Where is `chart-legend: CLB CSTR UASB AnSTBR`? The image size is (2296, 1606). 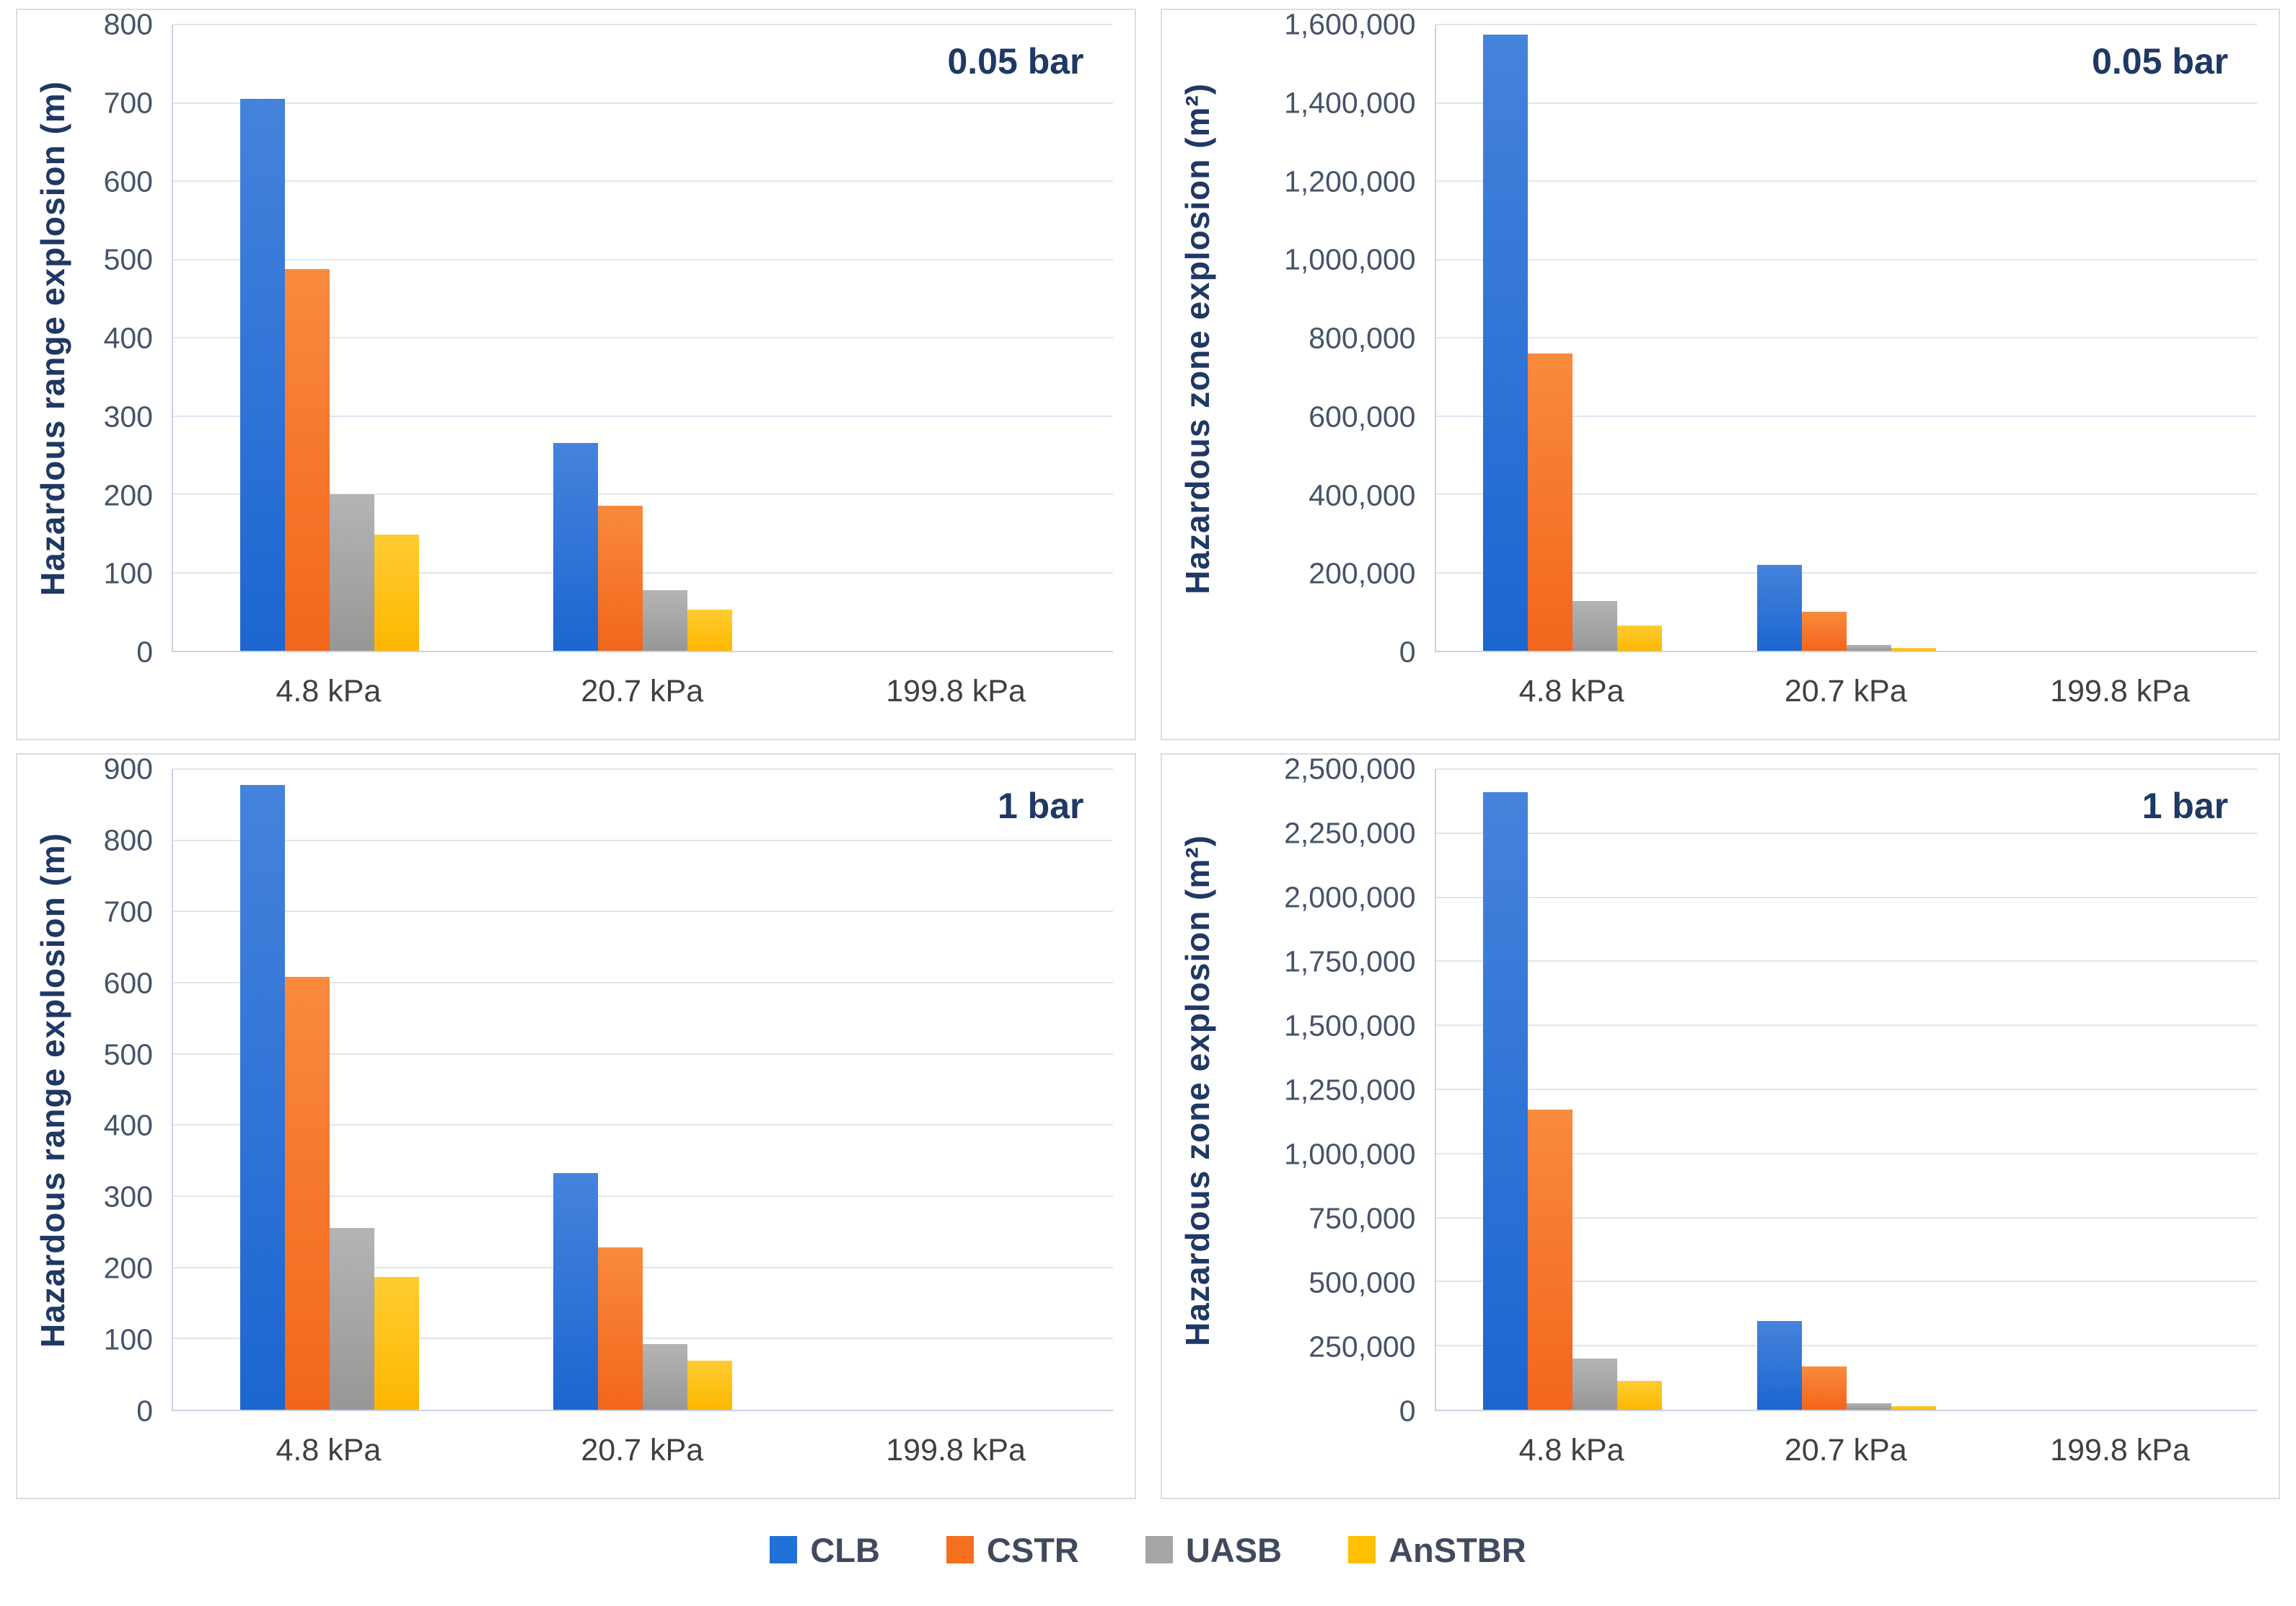
chart-legend: CLB CSTR UASB AnSTBR is located at coordinates (1148, 1549).